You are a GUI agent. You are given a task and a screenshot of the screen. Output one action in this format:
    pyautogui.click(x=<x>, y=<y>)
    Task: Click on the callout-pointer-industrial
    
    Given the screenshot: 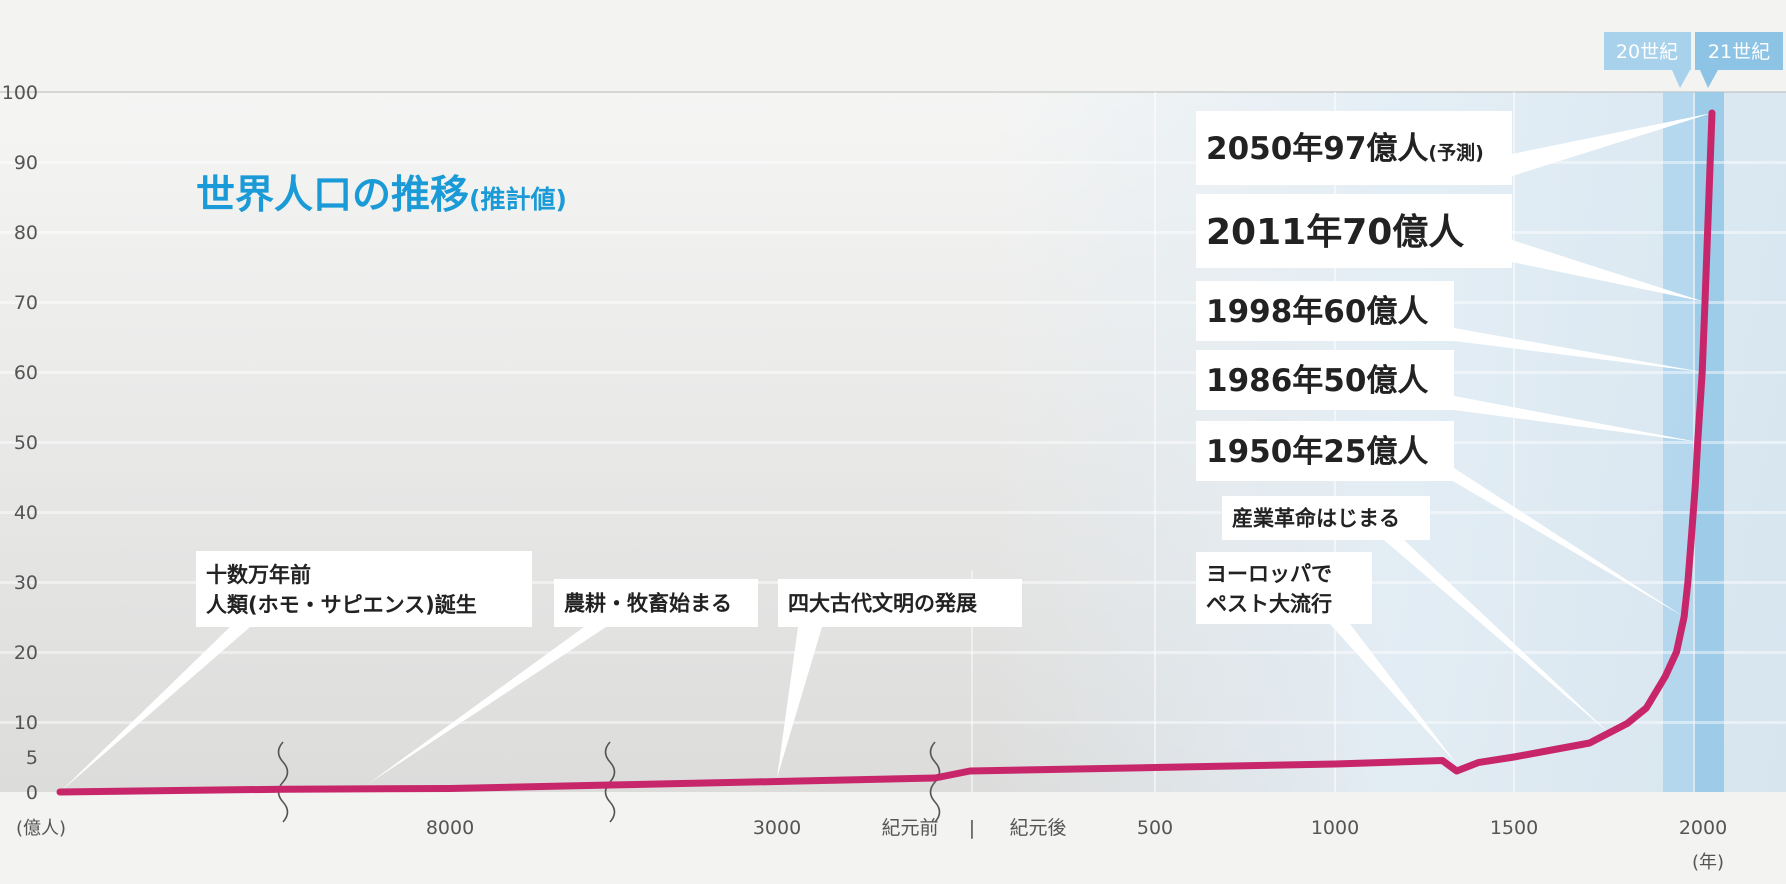 What is the action you would take?
    pyautogui.click(x=1498, y=638)
    